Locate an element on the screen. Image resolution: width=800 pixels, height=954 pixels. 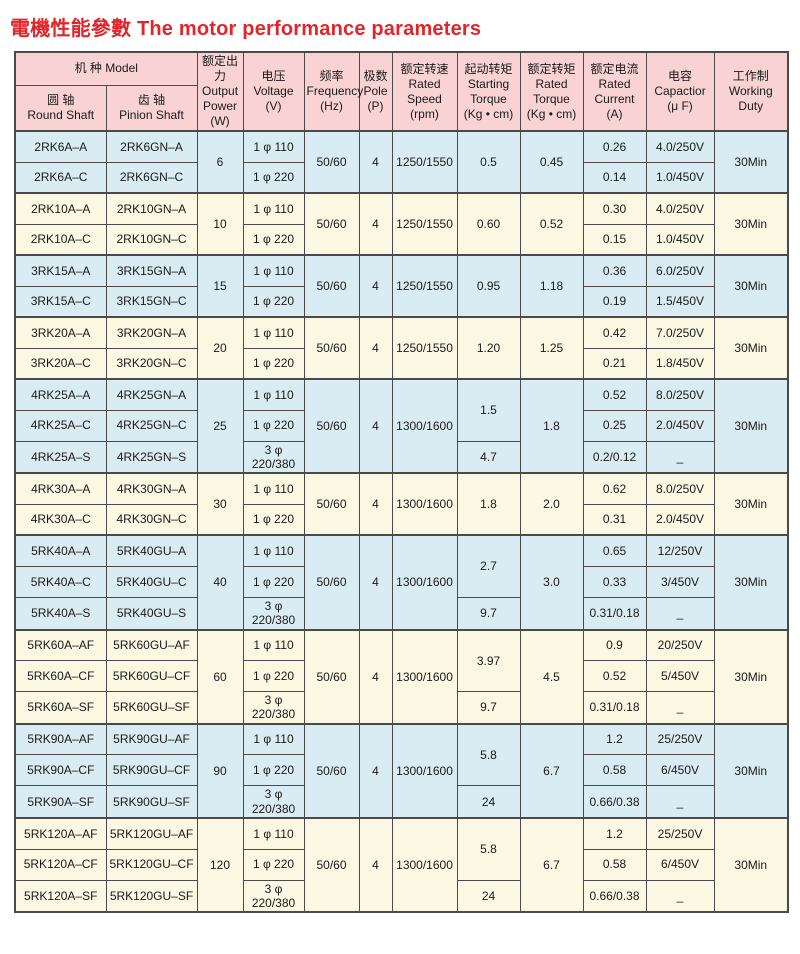
header-starting-torque: 起动转矩 Starting Torque (Kg • cm) is located at coordinates (488, 91).